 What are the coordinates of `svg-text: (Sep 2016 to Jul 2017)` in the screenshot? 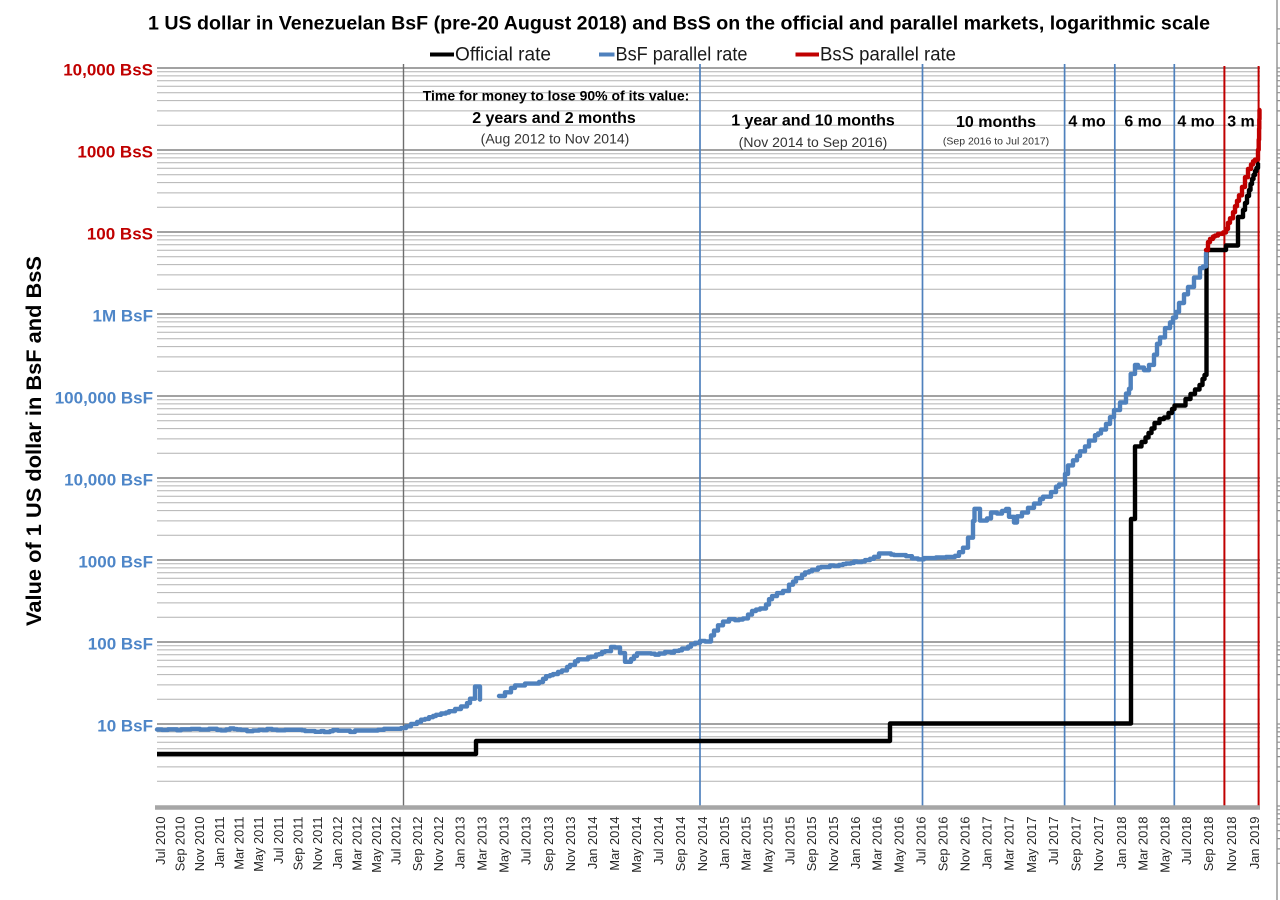 It's located at (996, 142).